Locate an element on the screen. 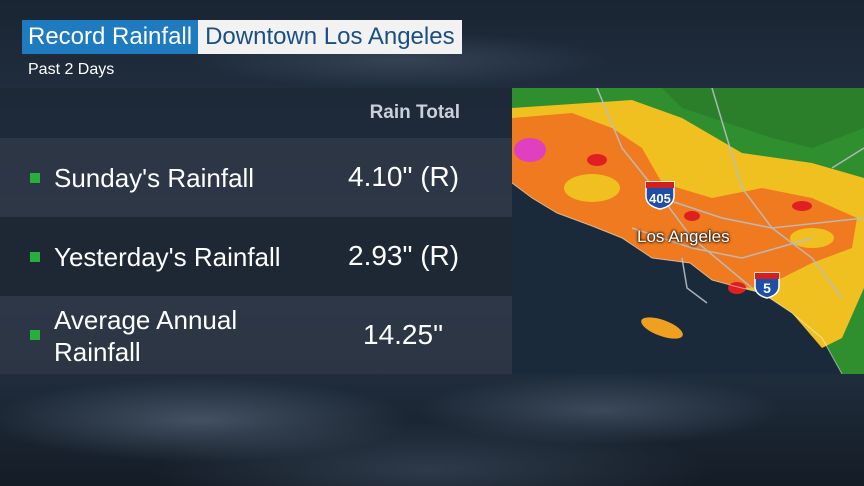 Image resolution: width=864 pixels, height=486 pixels. title-bar: Record Rainfall Downtown Los Angeles is located at coordinates (242, 37).